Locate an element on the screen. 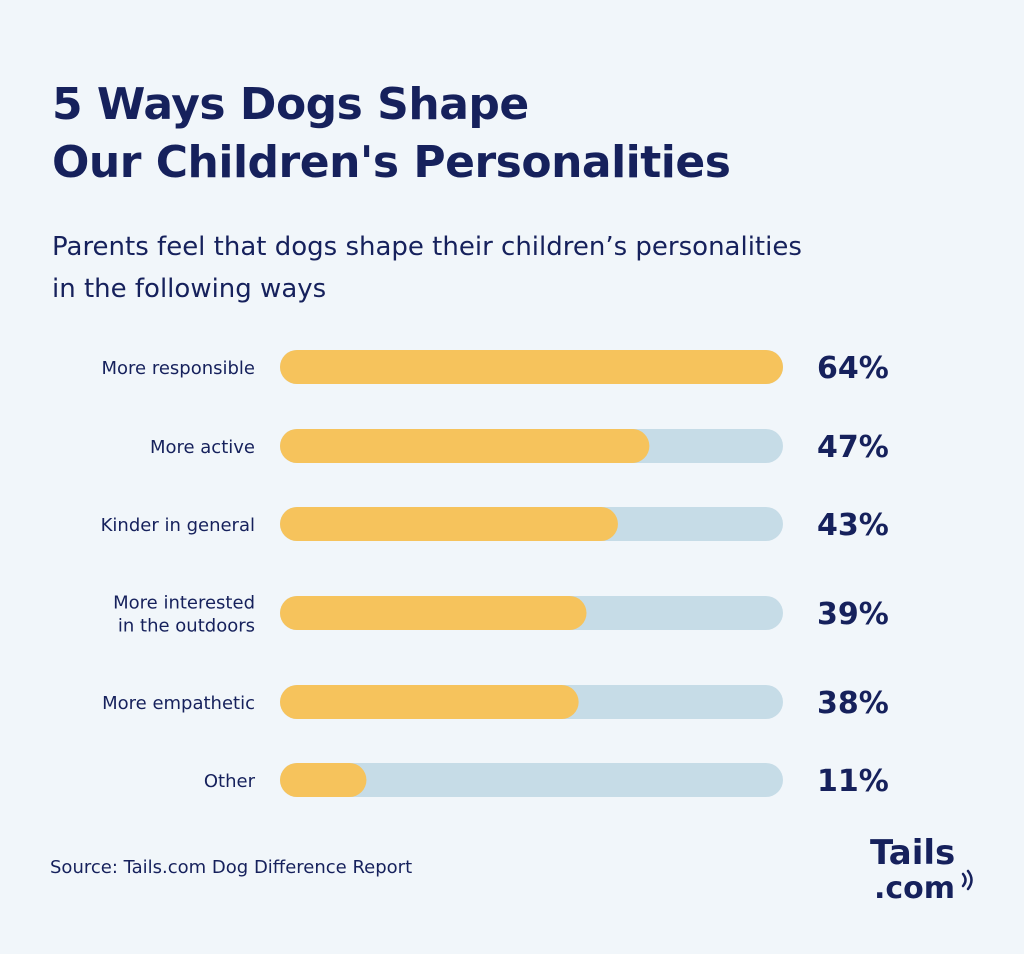 The width and height of the screenshot is (1024, 954). category-label: Other is located at coordinates (230, 781).